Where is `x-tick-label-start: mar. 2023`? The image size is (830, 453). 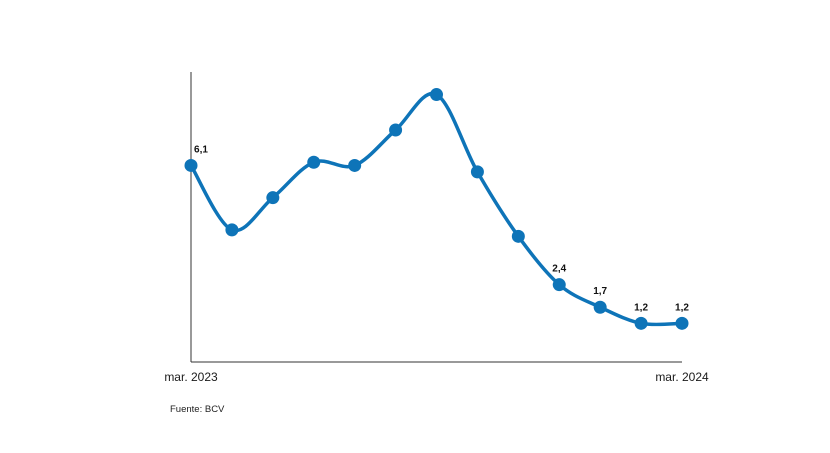
x-tick-label-start: mar. 2023 is located at coordinates (191, 377).